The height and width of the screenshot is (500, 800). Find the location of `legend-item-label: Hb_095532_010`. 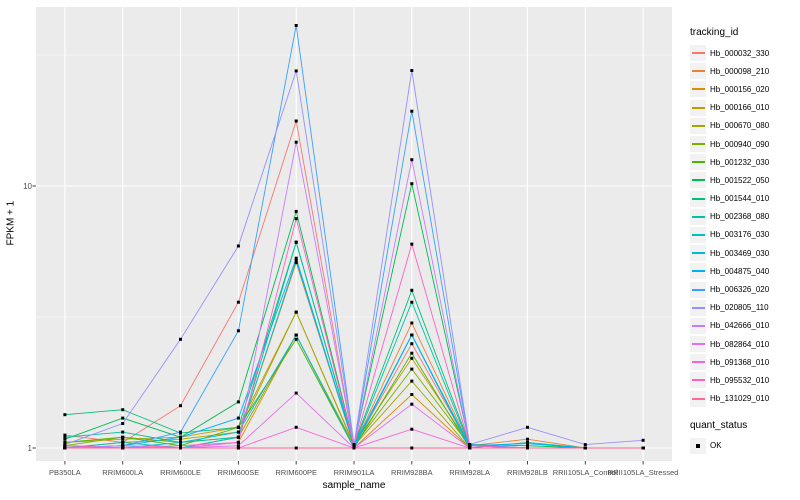

legend-item-label: Hb_095532_010 is located at coordinates (740, 380).